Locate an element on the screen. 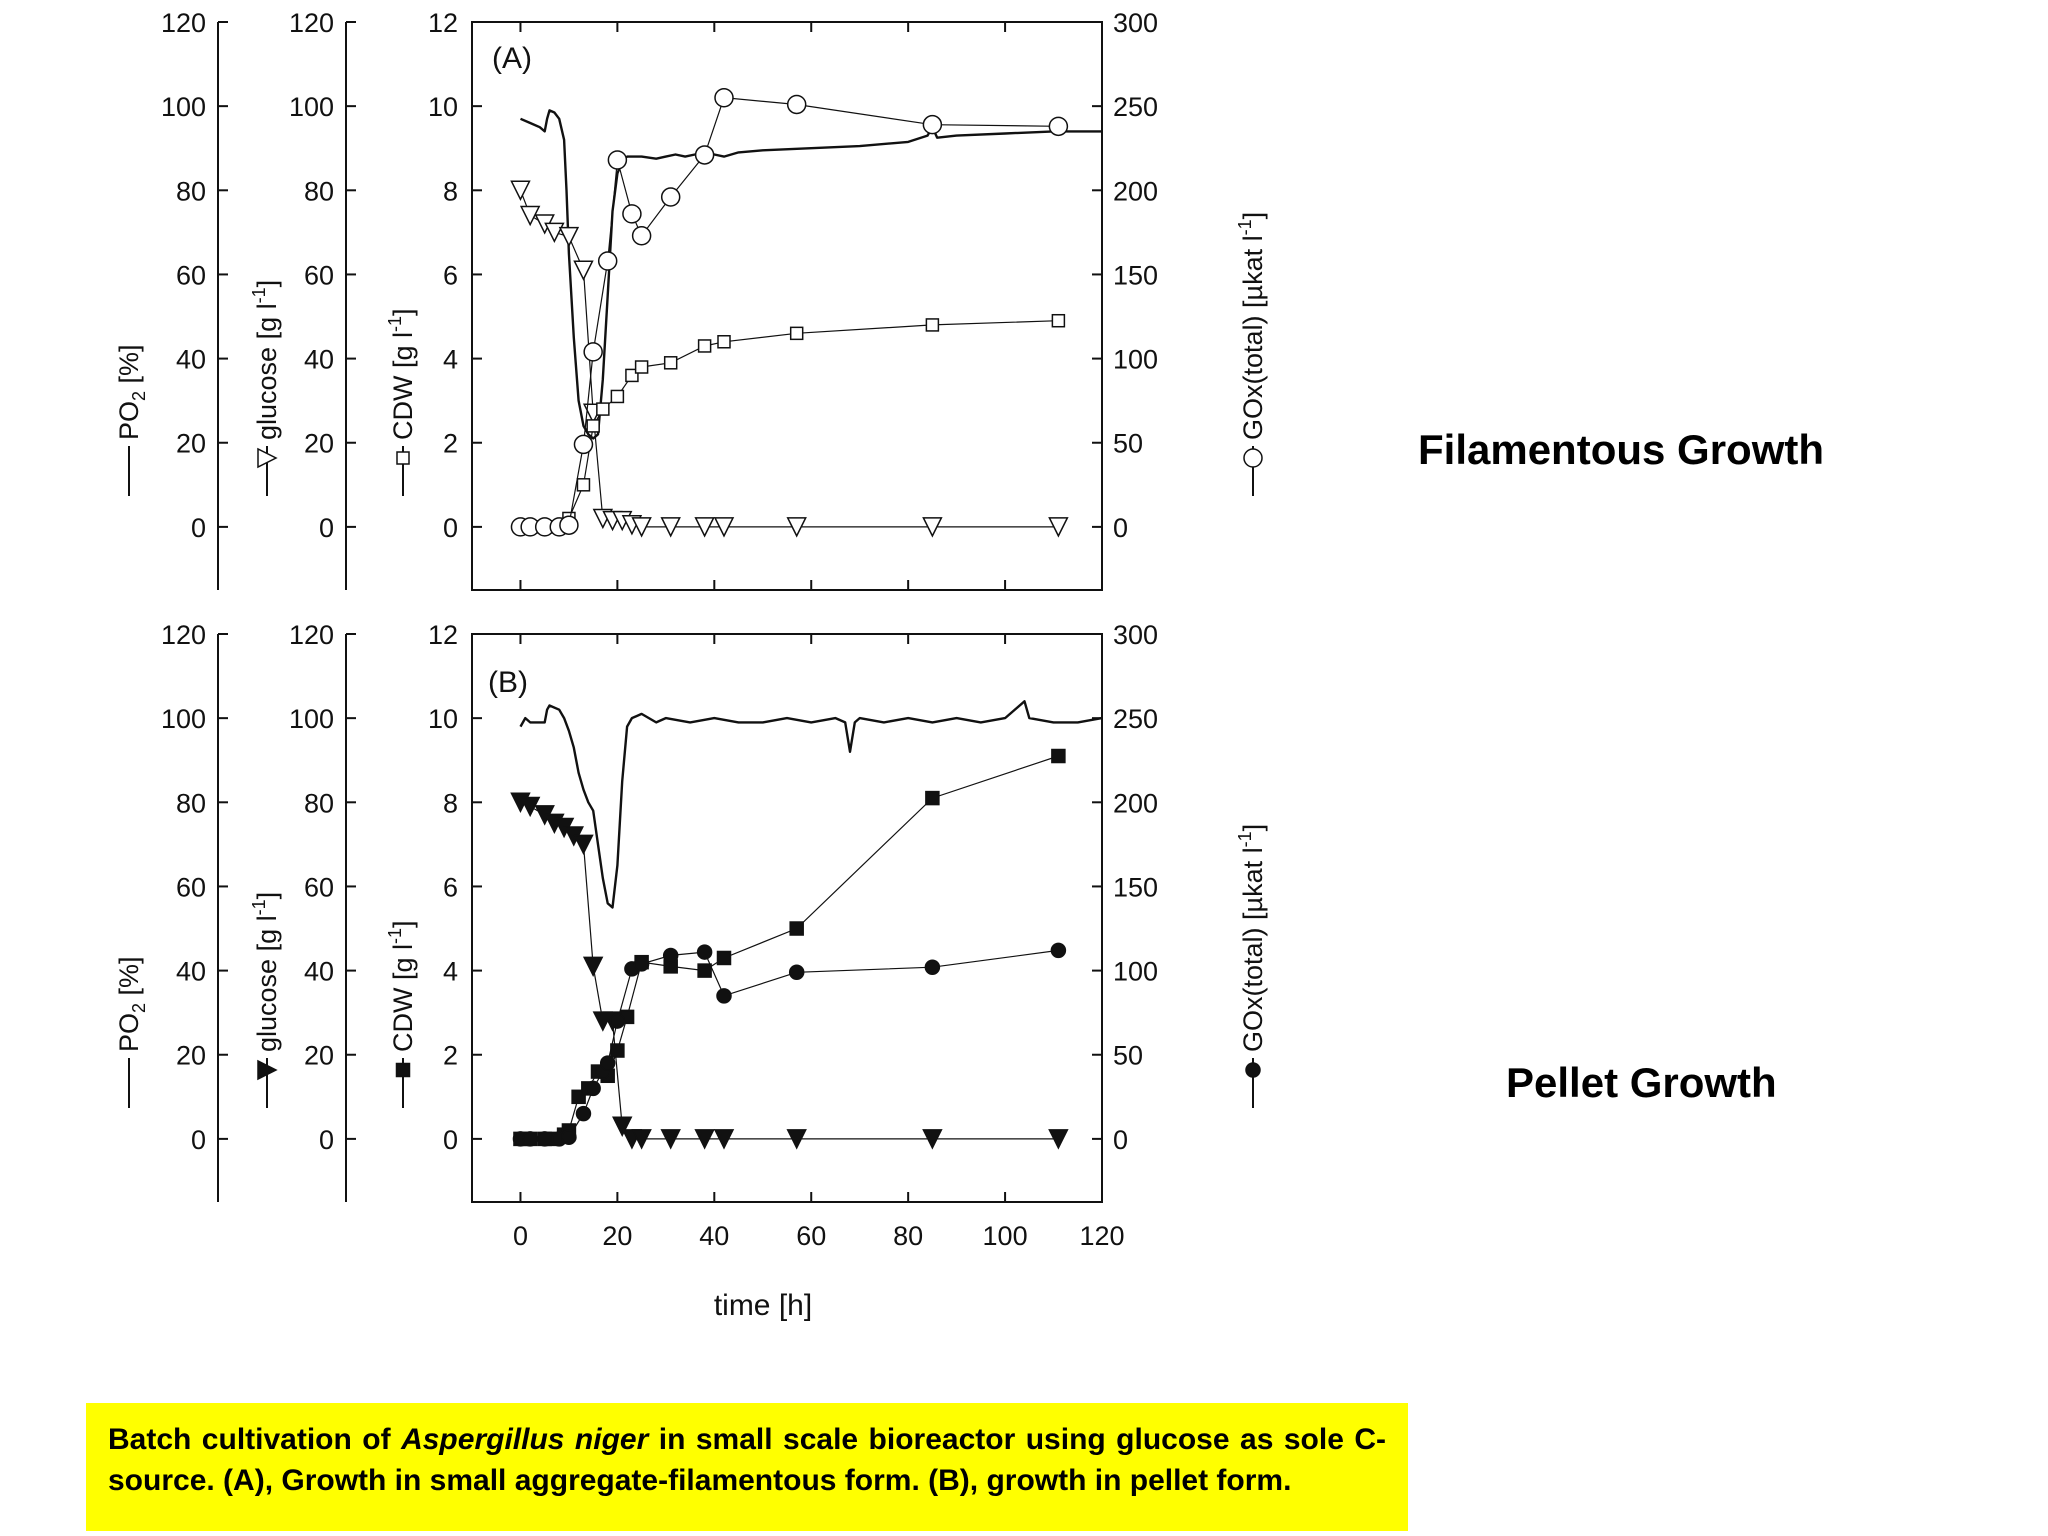 The width and height of the screenshot is (2048, 1536). po2-tick-label: 0 is located at coordinates (198, 1140).